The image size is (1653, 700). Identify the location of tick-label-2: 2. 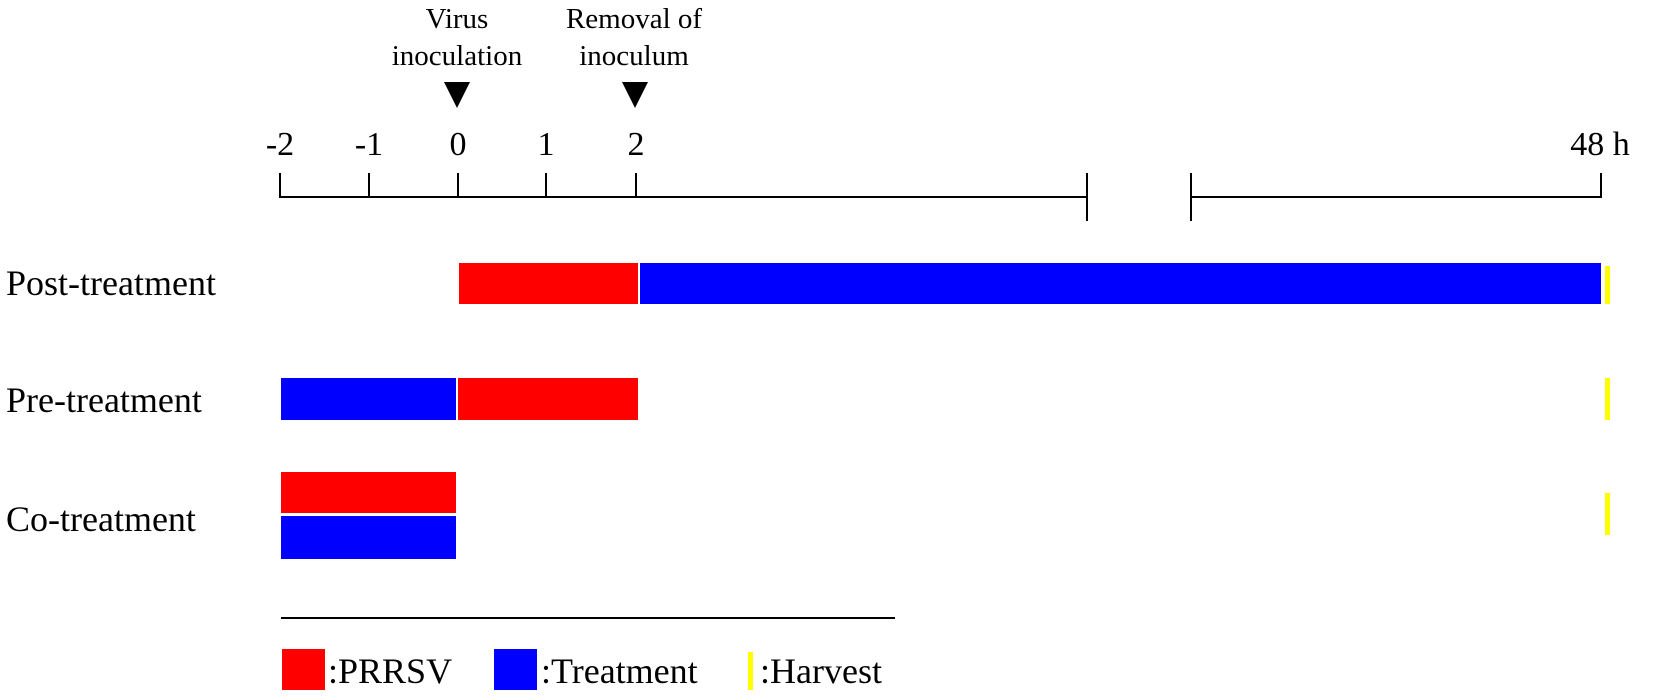
(636, 144).